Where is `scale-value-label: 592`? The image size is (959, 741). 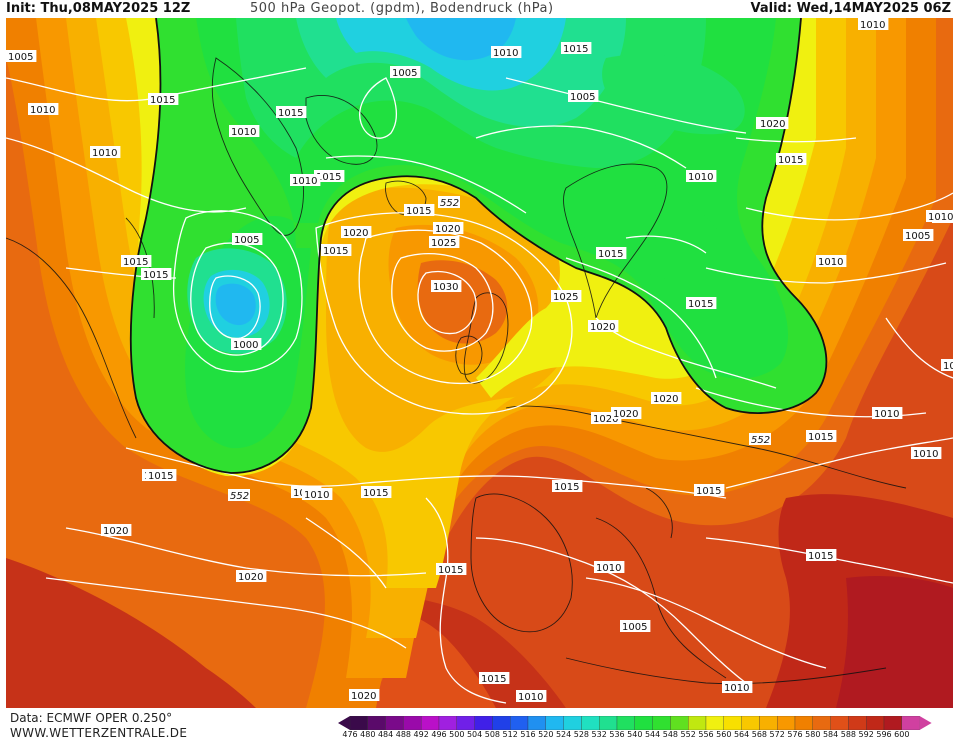 scale-value-label: 592 is located at coordinates (866, 734).